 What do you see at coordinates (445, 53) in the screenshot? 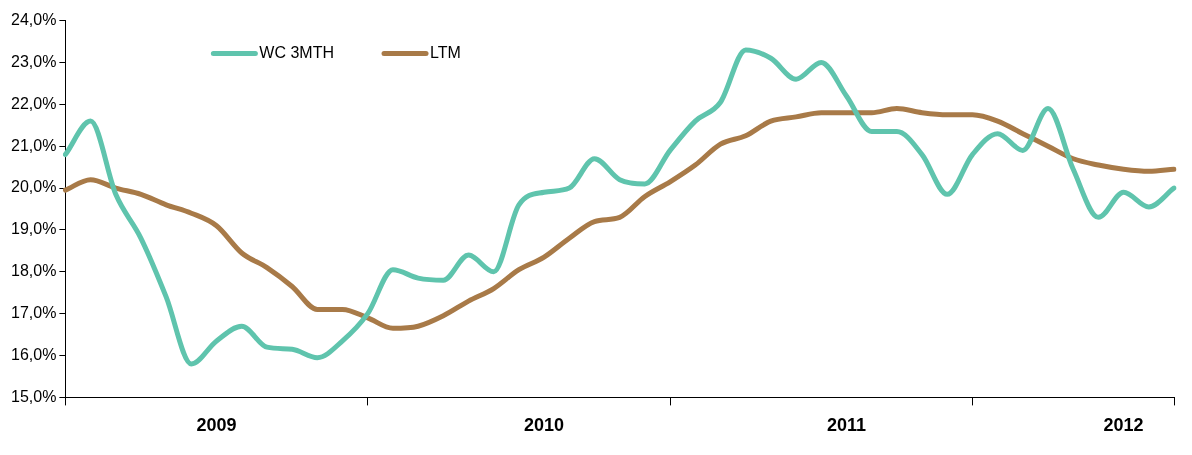
I see `legend-label: LTM` at bounding box center [445, 53].